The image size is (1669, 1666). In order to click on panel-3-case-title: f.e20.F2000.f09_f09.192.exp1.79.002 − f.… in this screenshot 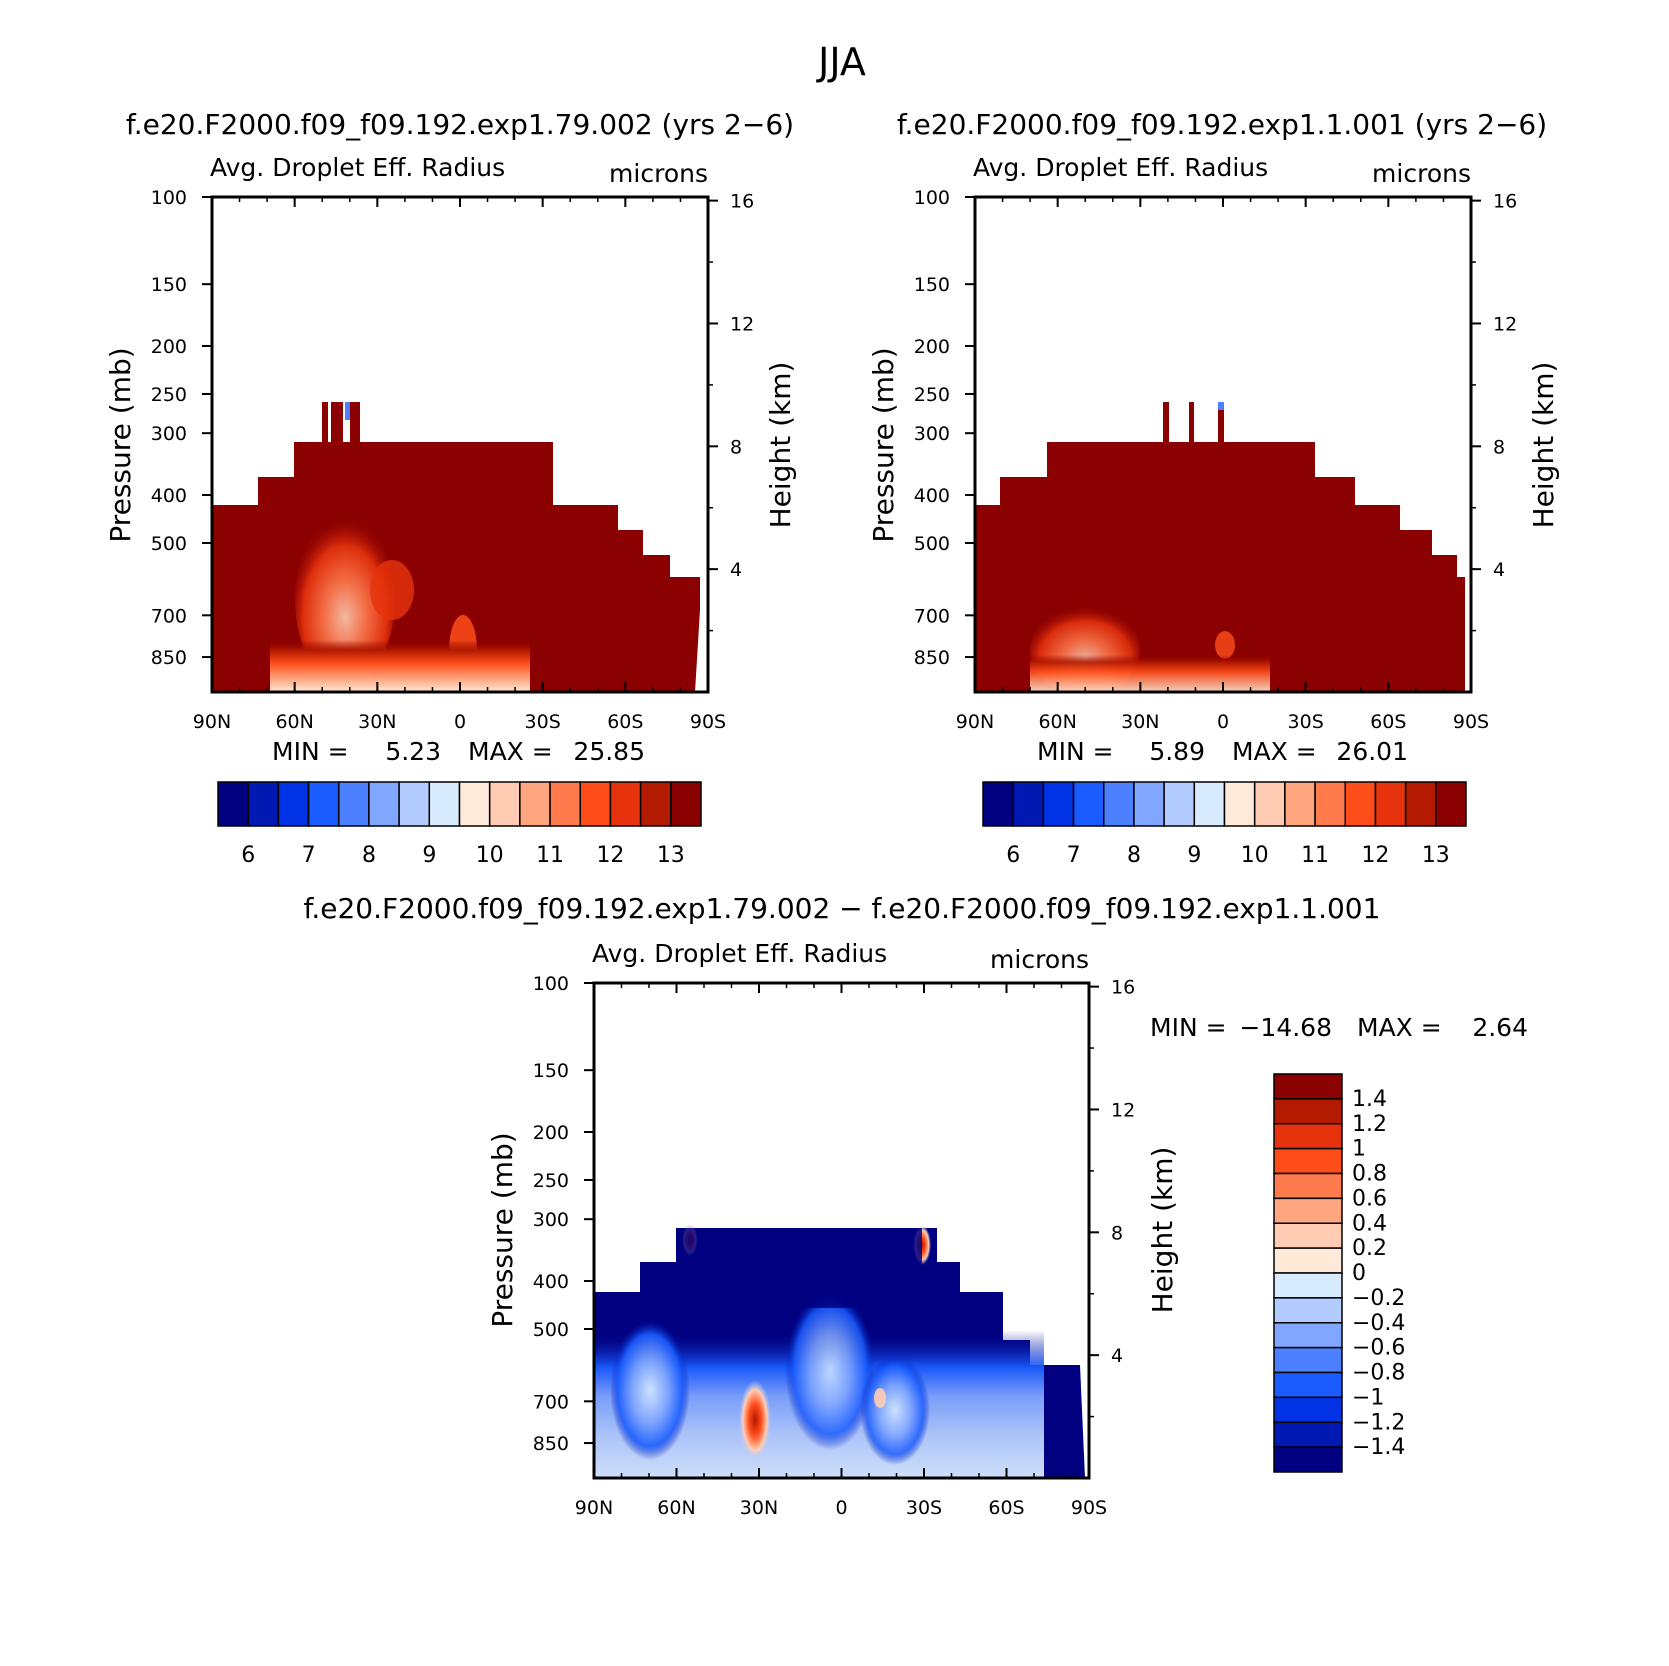, I will do `click(842, 908)`.